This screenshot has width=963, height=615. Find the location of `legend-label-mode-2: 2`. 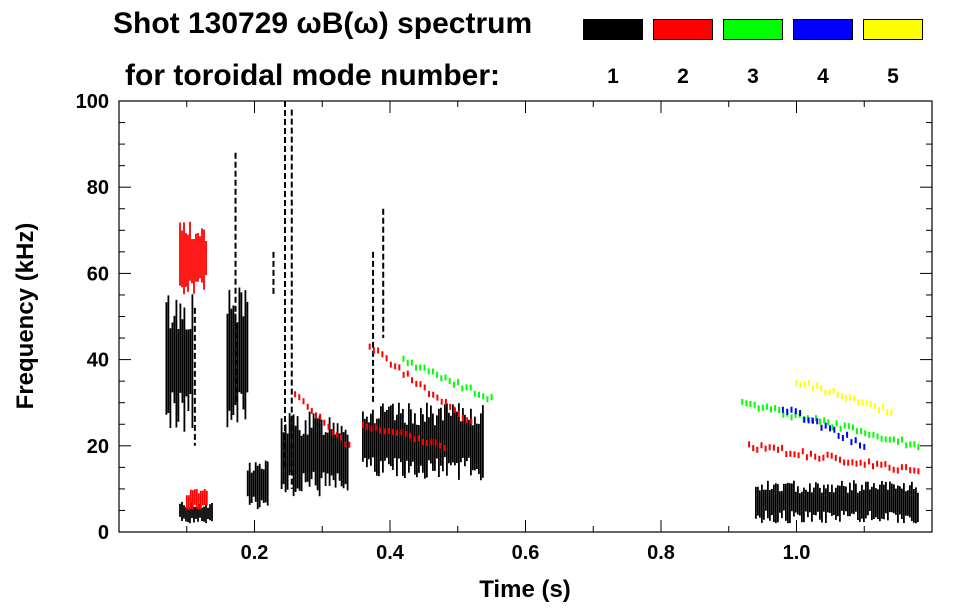

legend-label-mode-2: 2 is located at coordinates (683, 76).